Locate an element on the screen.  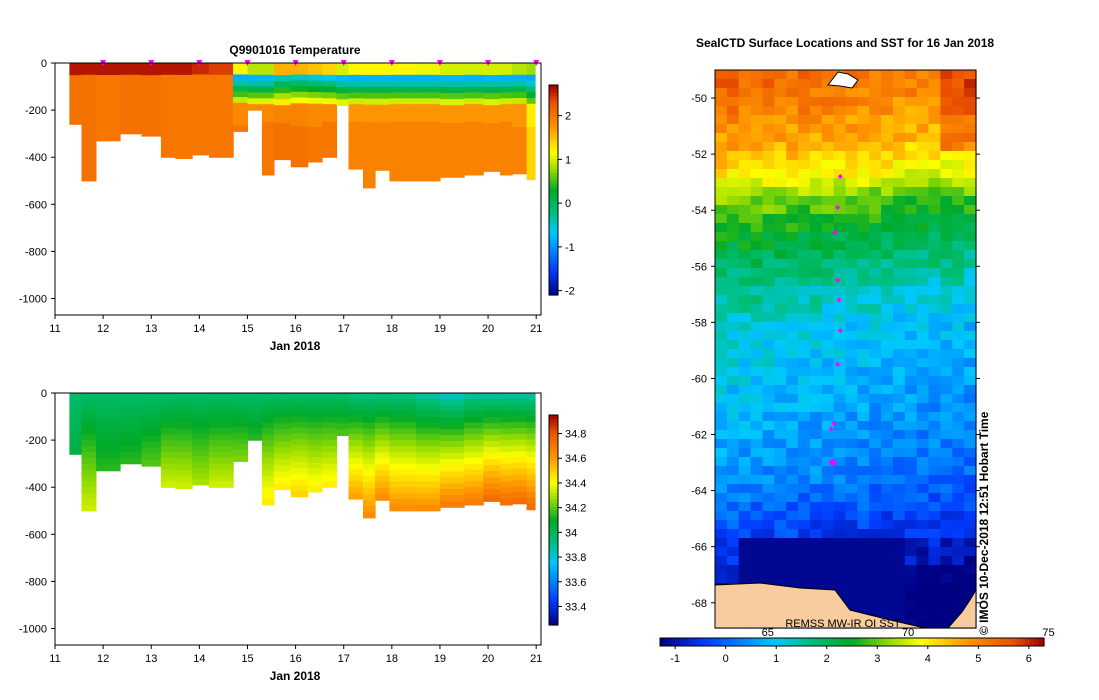
sst-colorbar-segment is located at coordinates (706, 642).